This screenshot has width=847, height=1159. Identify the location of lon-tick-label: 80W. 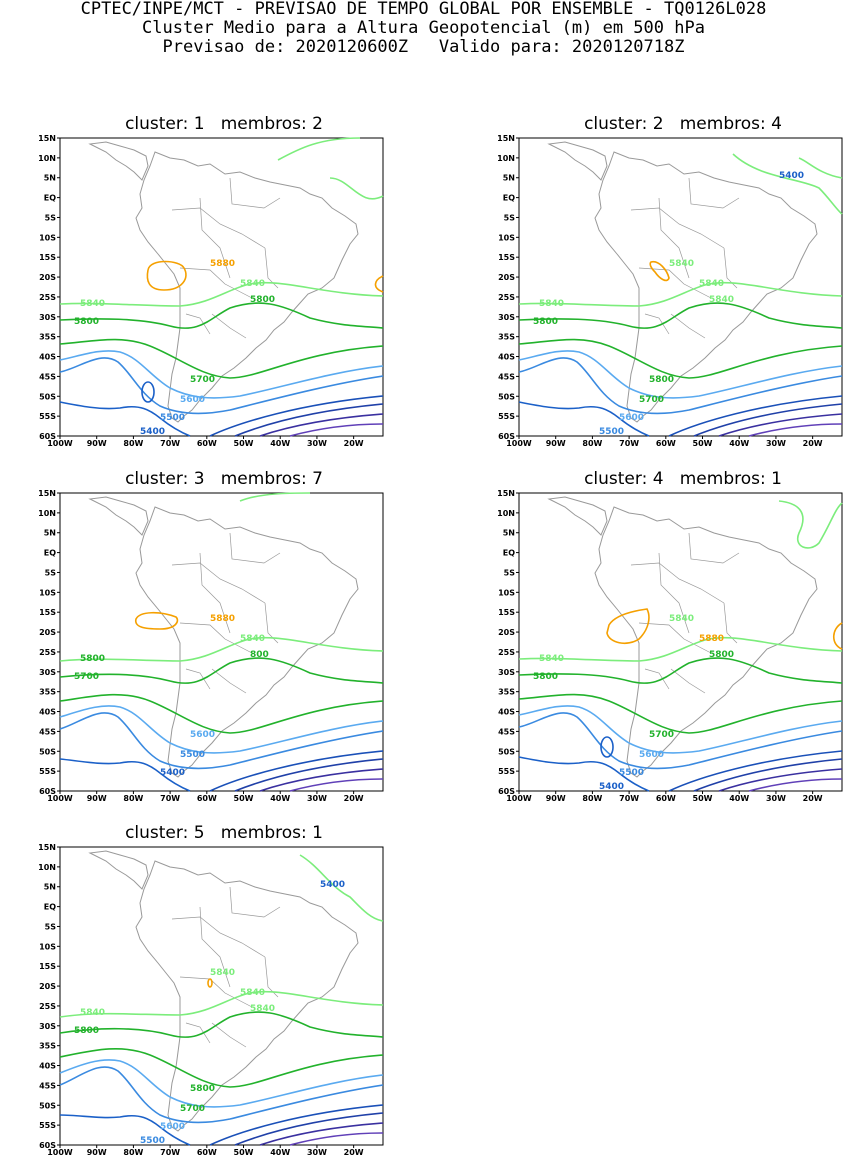
(133, 798).